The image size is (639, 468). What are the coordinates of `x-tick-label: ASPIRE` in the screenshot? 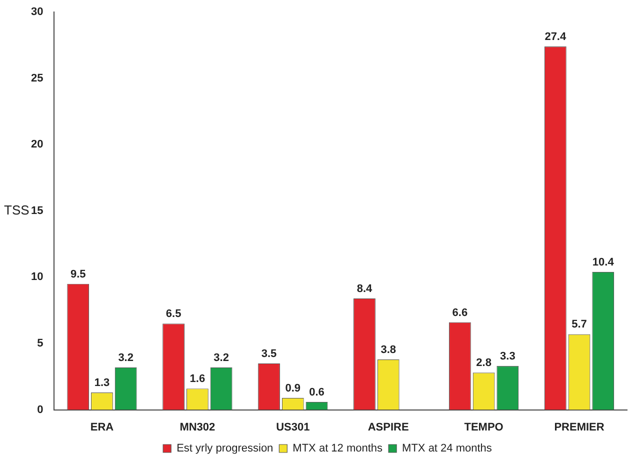 It's located at (388, 427).